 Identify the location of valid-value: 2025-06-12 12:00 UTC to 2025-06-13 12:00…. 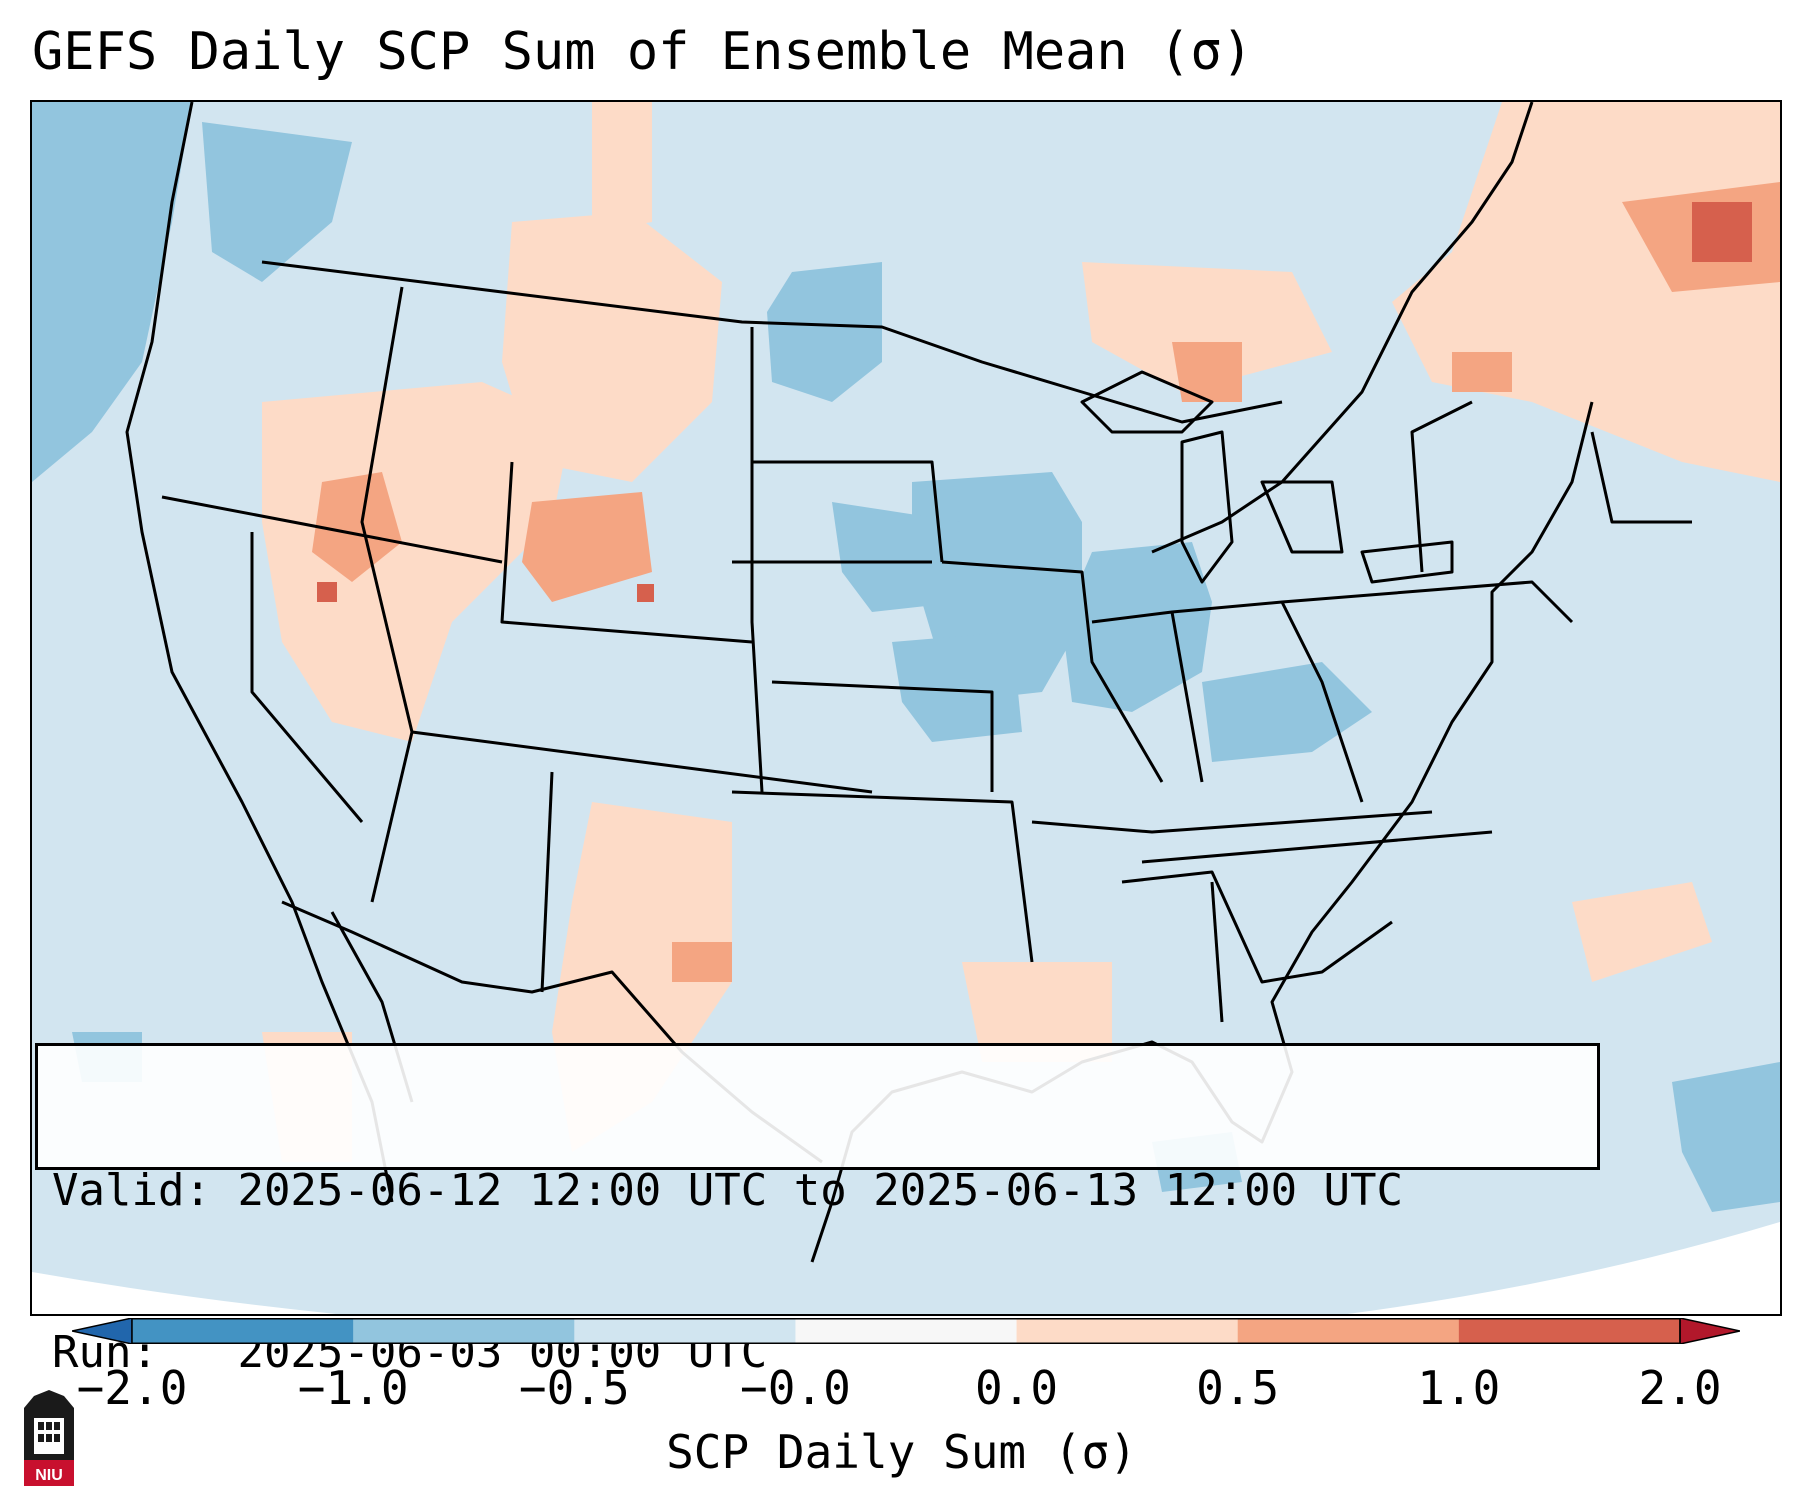
(820, 1190).